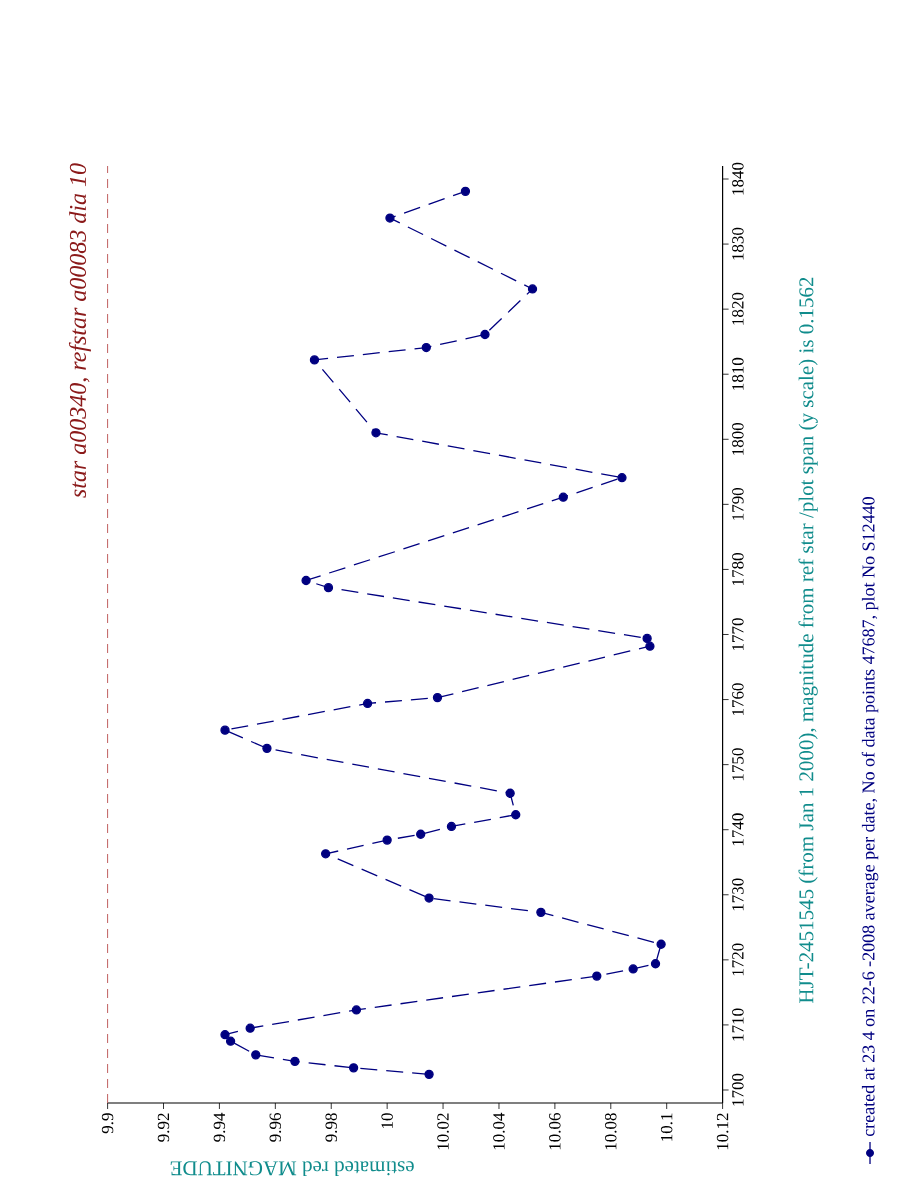 Image resolution: width=897 pixels, height=1202 pixels. I want to click on y-tick-label: 1840, so click(738, 178).